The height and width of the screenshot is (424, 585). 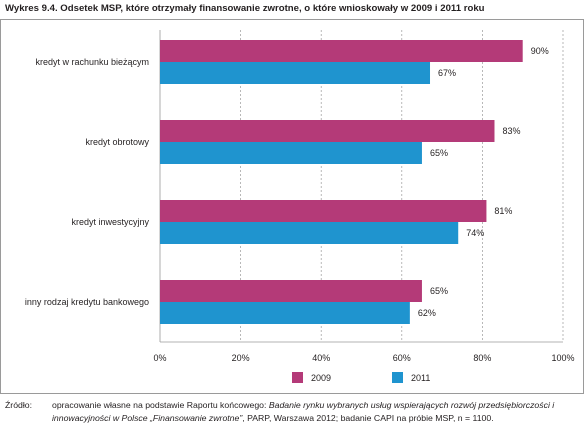 I want to click on value-label-2011-3: 62%, so click(x=427, y=313).